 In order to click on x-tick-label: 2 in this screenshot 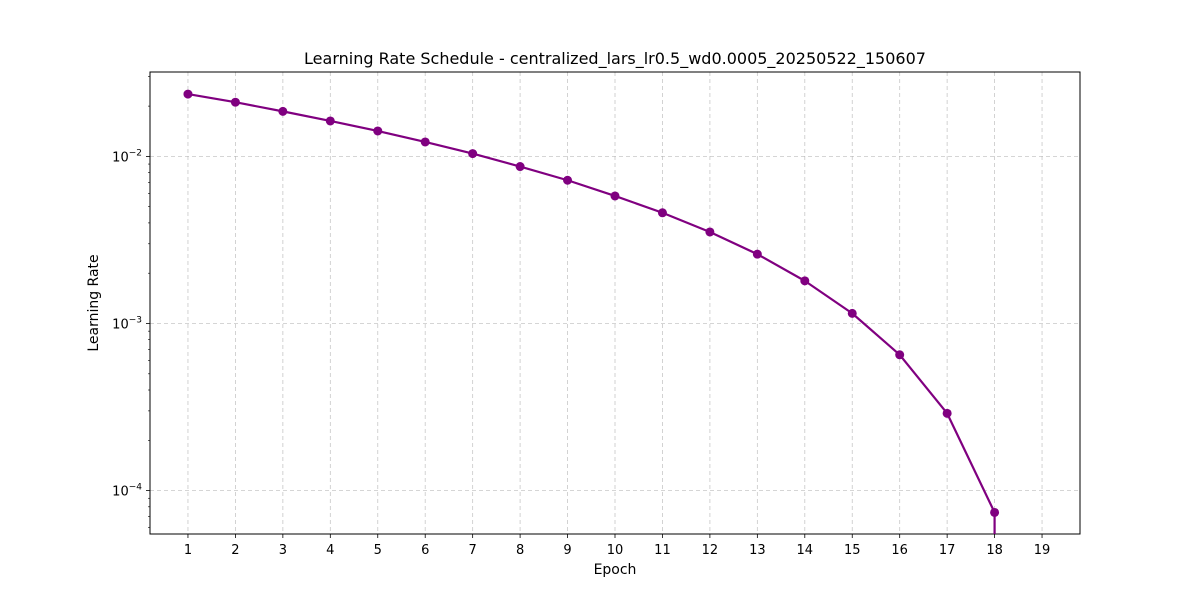, I will do `click(235, 550)`.